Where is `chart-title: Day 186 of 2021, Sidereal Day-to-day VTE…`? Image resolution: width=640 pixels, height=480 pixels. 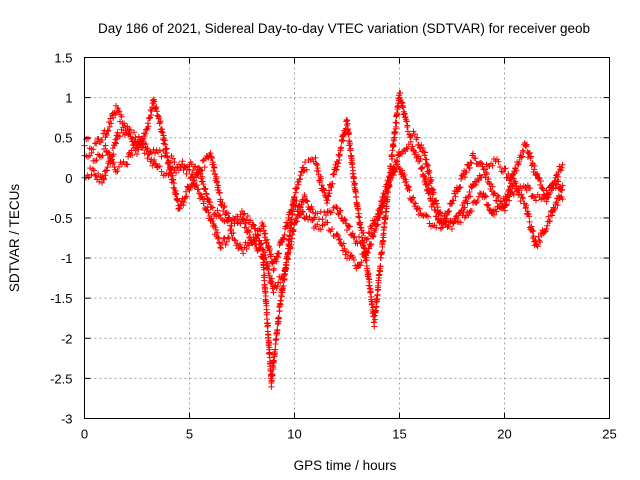 chart-title: Day 186 of 2021, Sidereal Day-to-day VTE… is located at coordinates (344, 28).